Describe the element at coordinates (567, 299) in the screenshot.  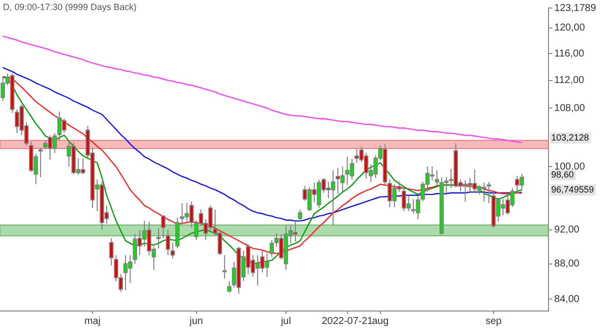
I see `y-tick-label: 84,00` at that location.